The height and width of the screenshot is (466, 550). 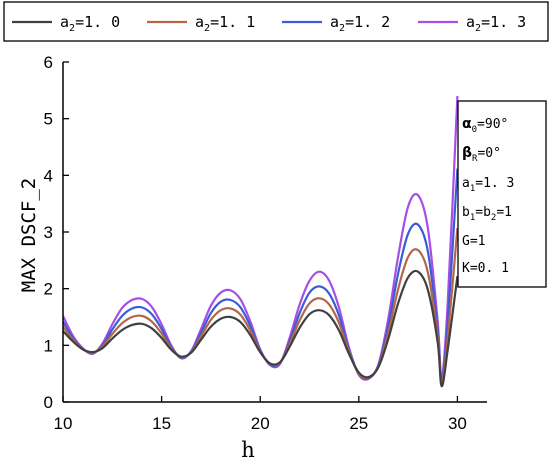 I want to click on y-axis-title: MAX DSCF_2, so click(x=29, y=235).